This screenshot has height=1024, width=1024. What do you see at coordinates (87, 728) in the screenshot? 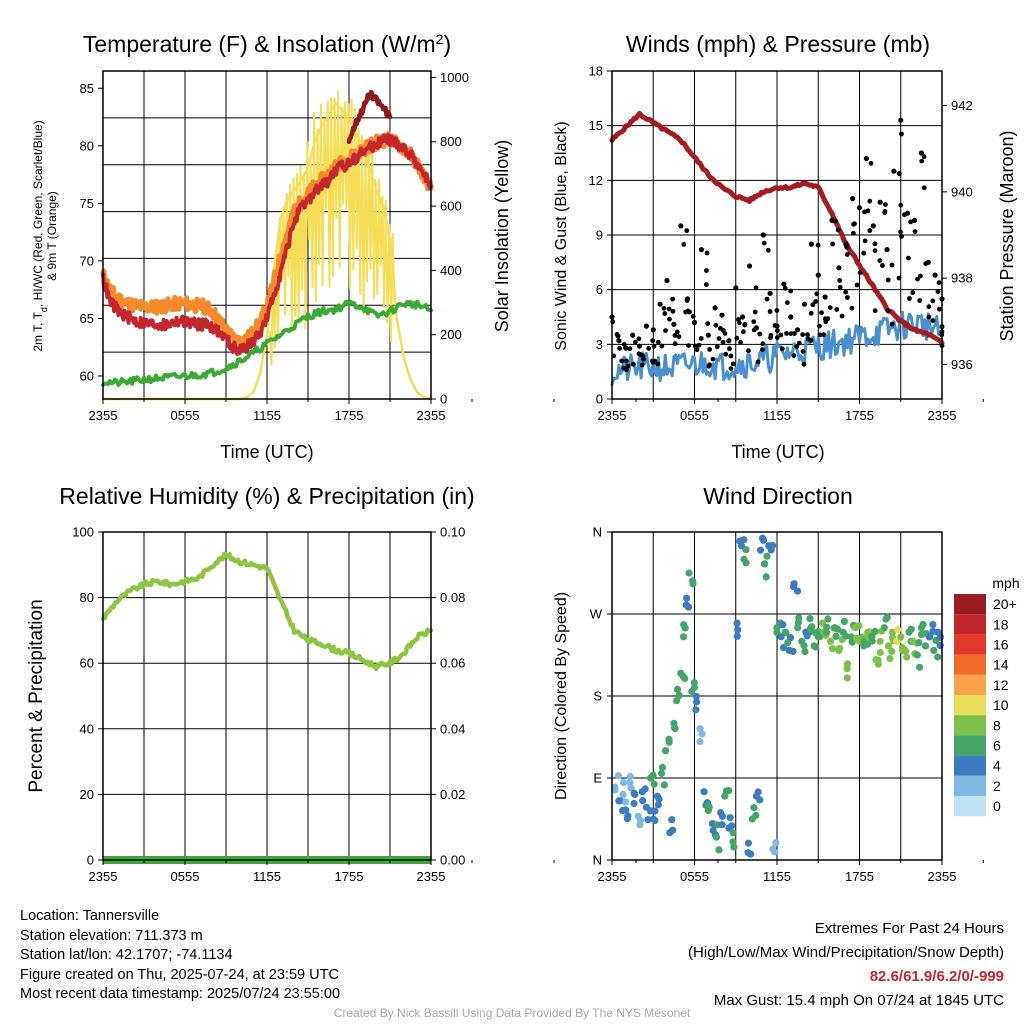
I see `y-tick-label: 40` at bounding box center [87, 728].